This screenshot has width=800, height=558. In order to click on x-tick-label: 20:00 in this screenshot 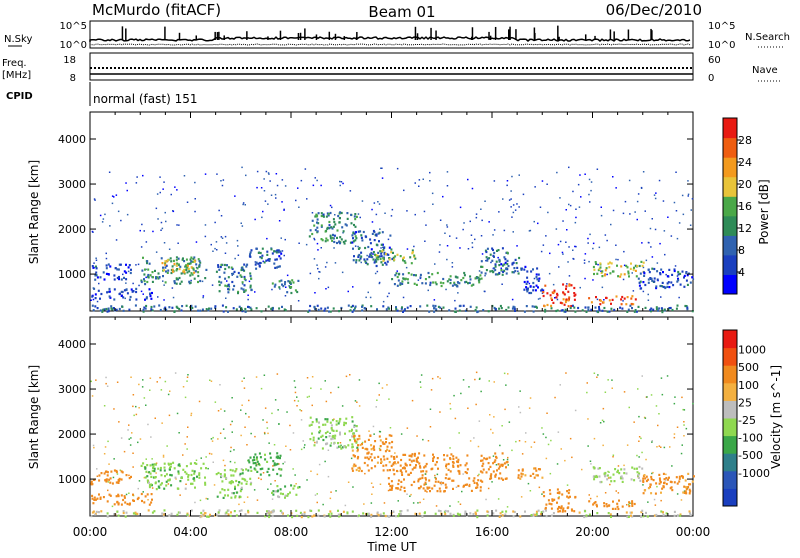, I will do `click(592, 532)`.